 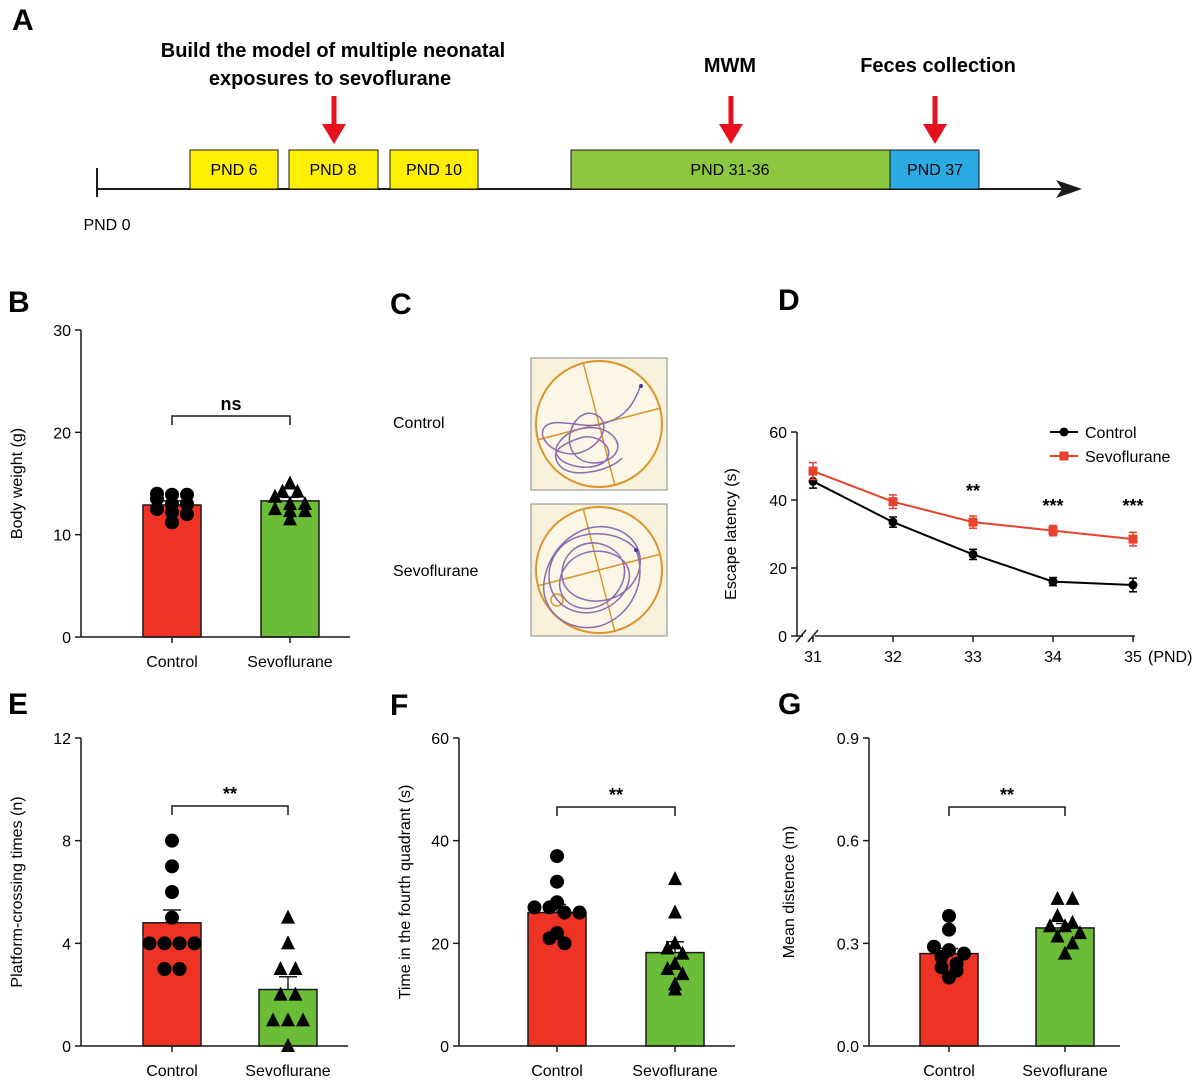 What do you see at coordinates (848, 944) in the screenshot?
I see `y-tick-label: 0.3` at bounding box center [848, 944].